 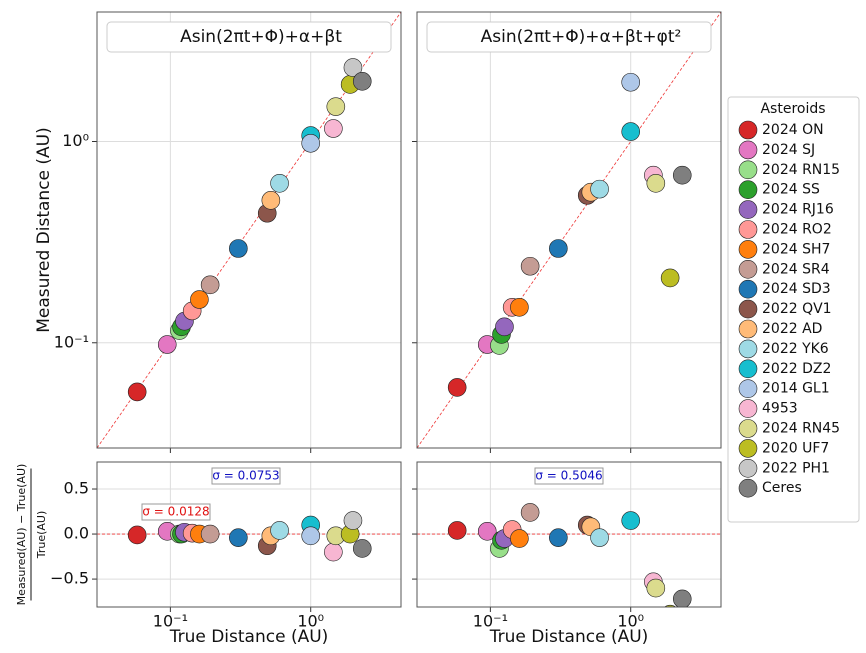 What do you see at coordinates (782, 488) in the screenshot?
I see `legend-label: Ceres` at bounding box center [782, 488].